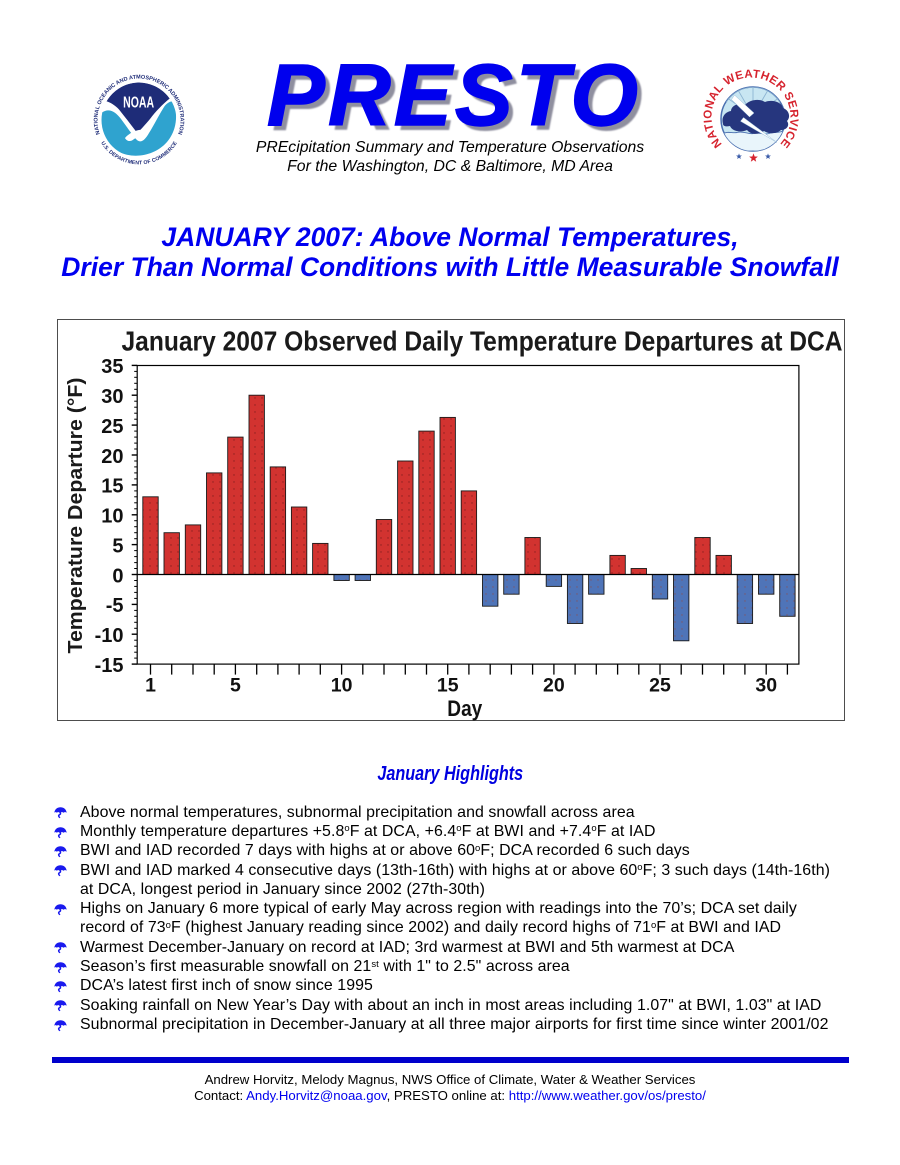  What do you see at coordinates (75, 516) in the screenshot?
I see `svg-text: Temperature Departure (°F)` at bounding box center [75, 516].